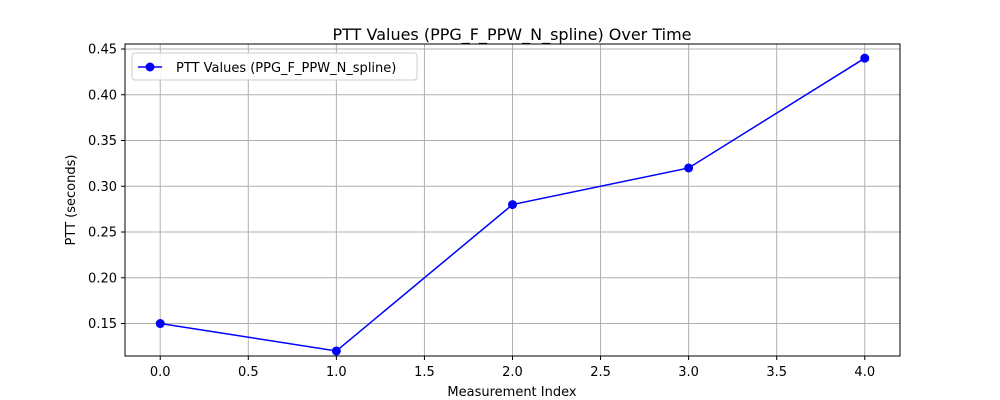  I want to click on y-tick-label: 0.35, so click(102, 141).